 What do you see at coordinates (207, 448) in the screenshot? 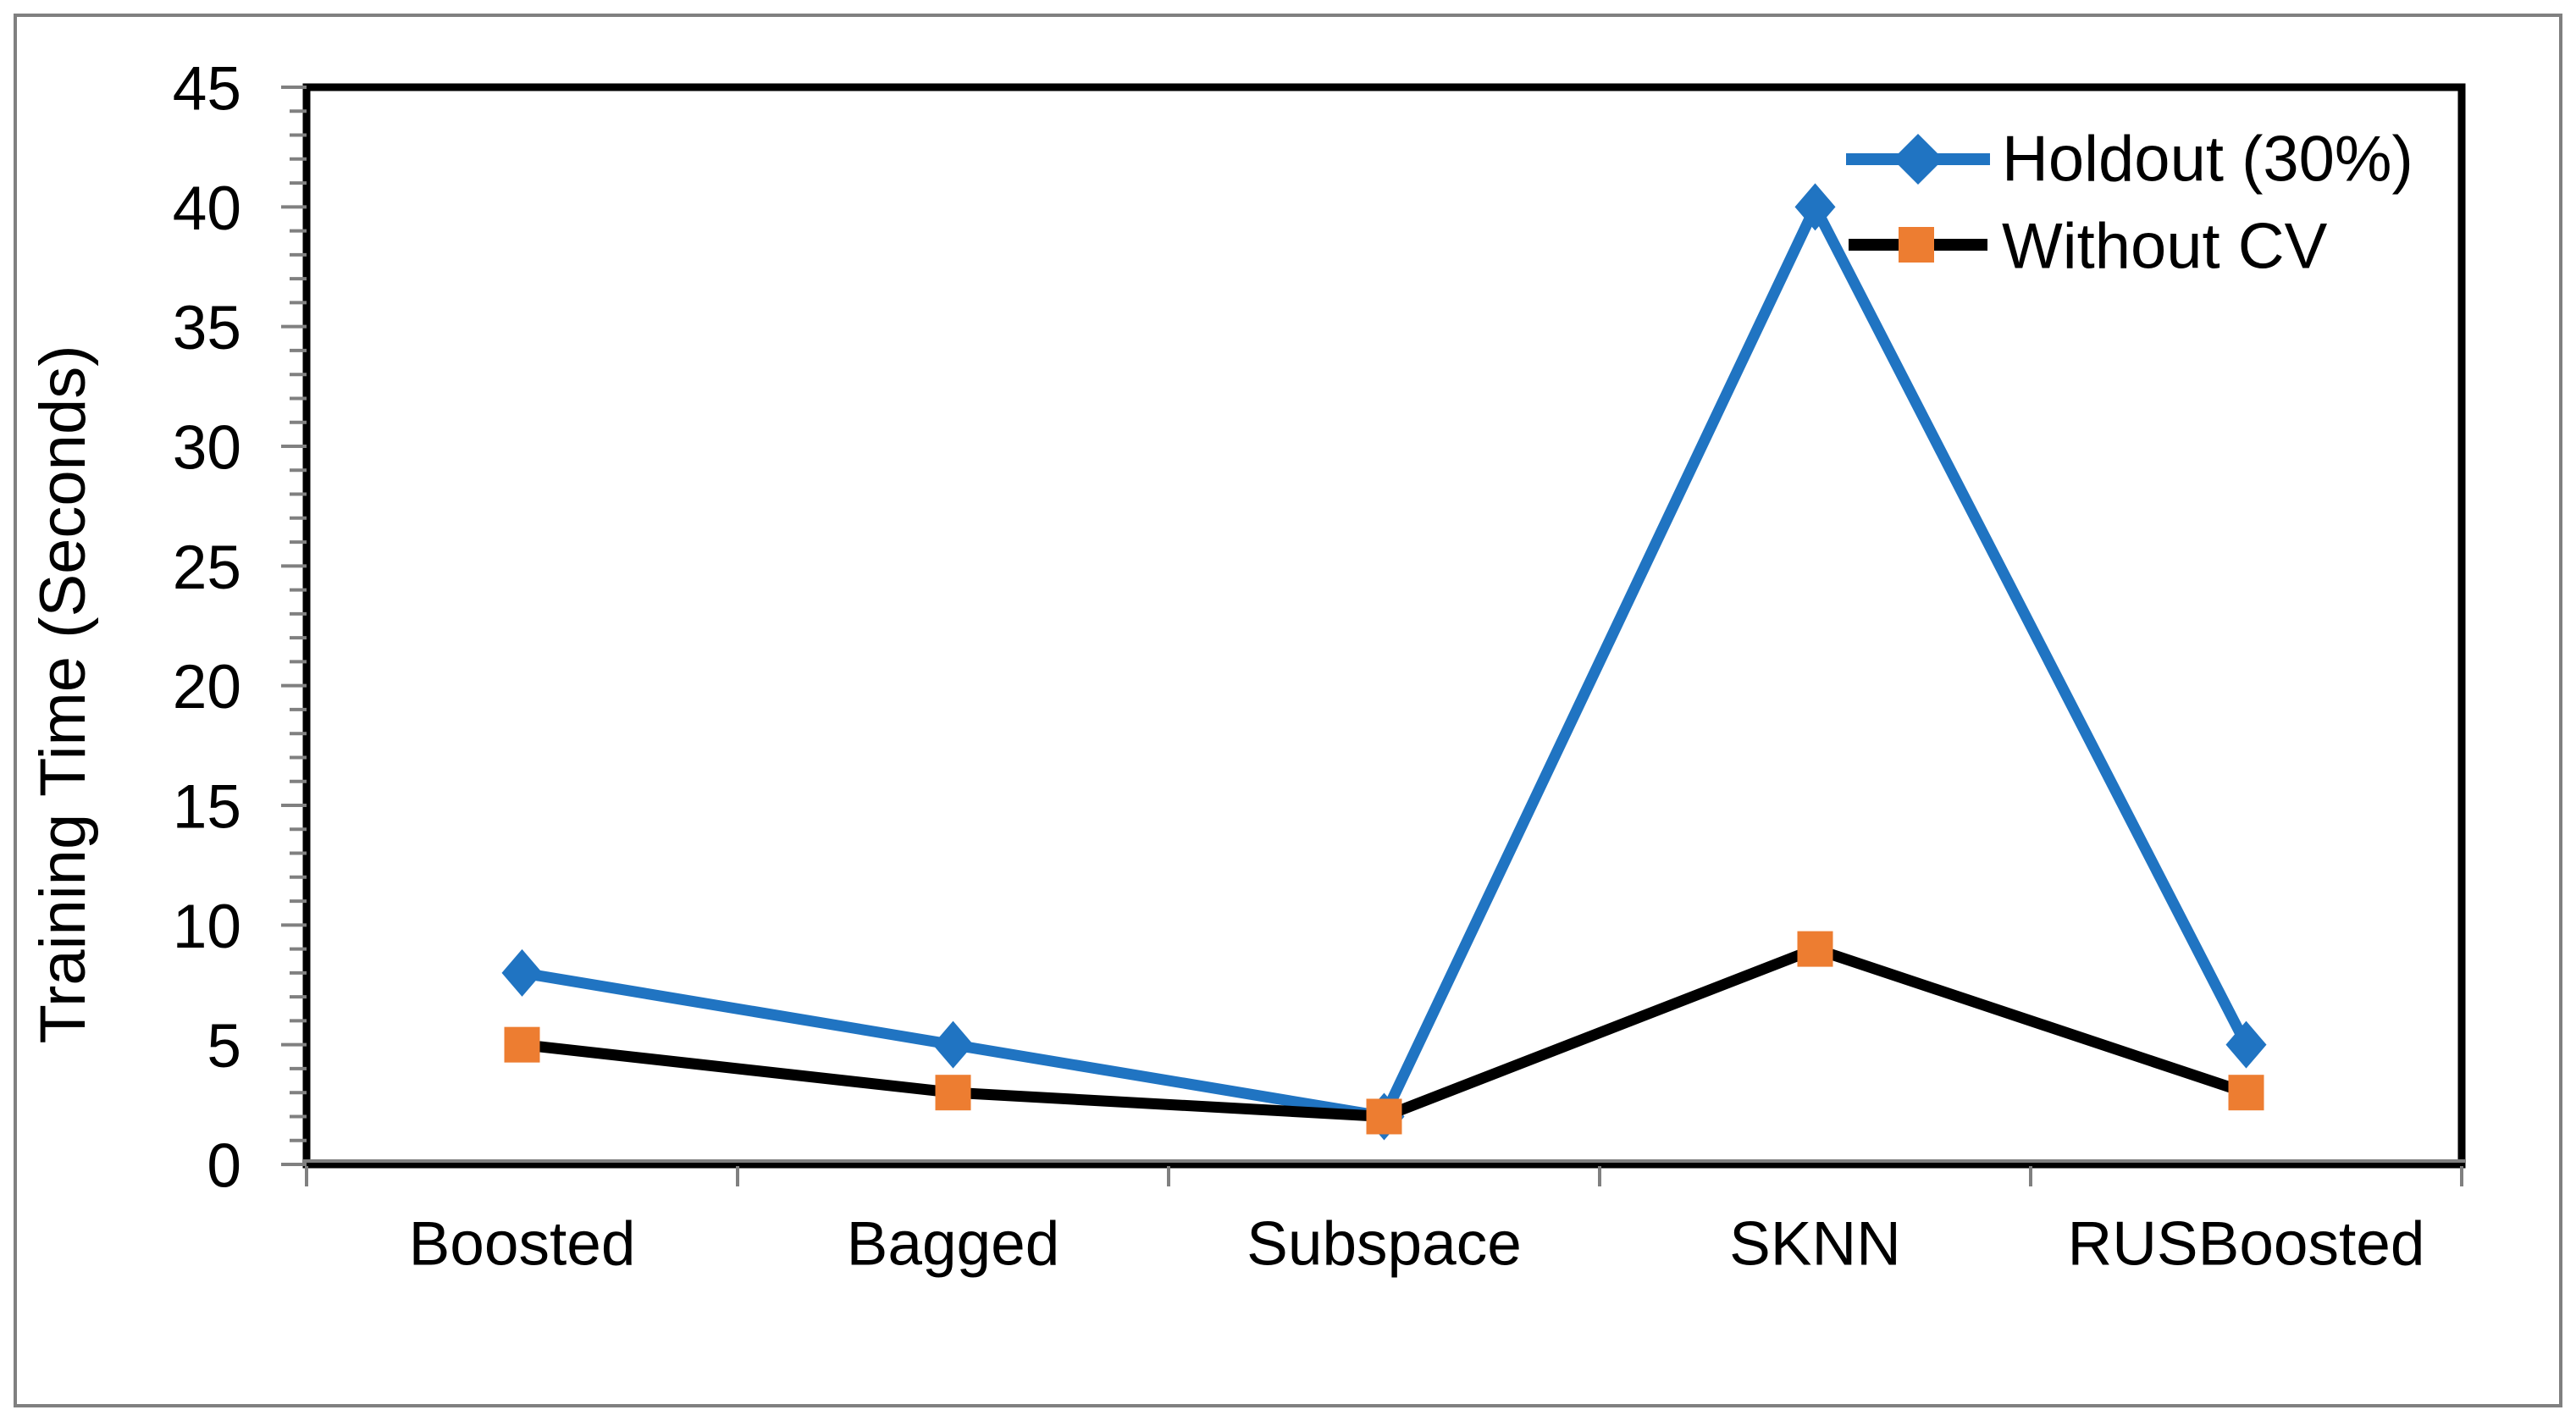
I see `y-tick-label: 30` at bounding box center [207, 448].